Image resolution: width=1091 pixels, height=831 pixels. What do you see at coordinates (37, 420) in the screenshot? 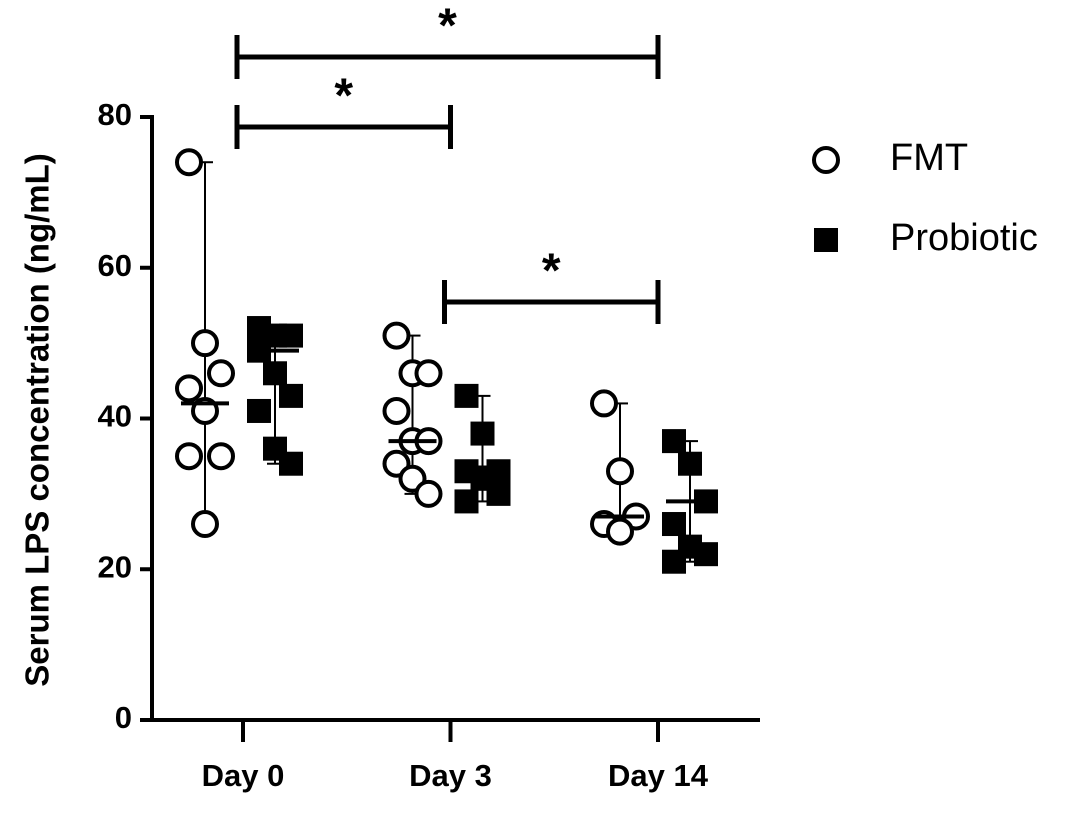
I see `y-axis-title: Serum LPS concentration (ng/mL)` at bounding box center [37, 420].